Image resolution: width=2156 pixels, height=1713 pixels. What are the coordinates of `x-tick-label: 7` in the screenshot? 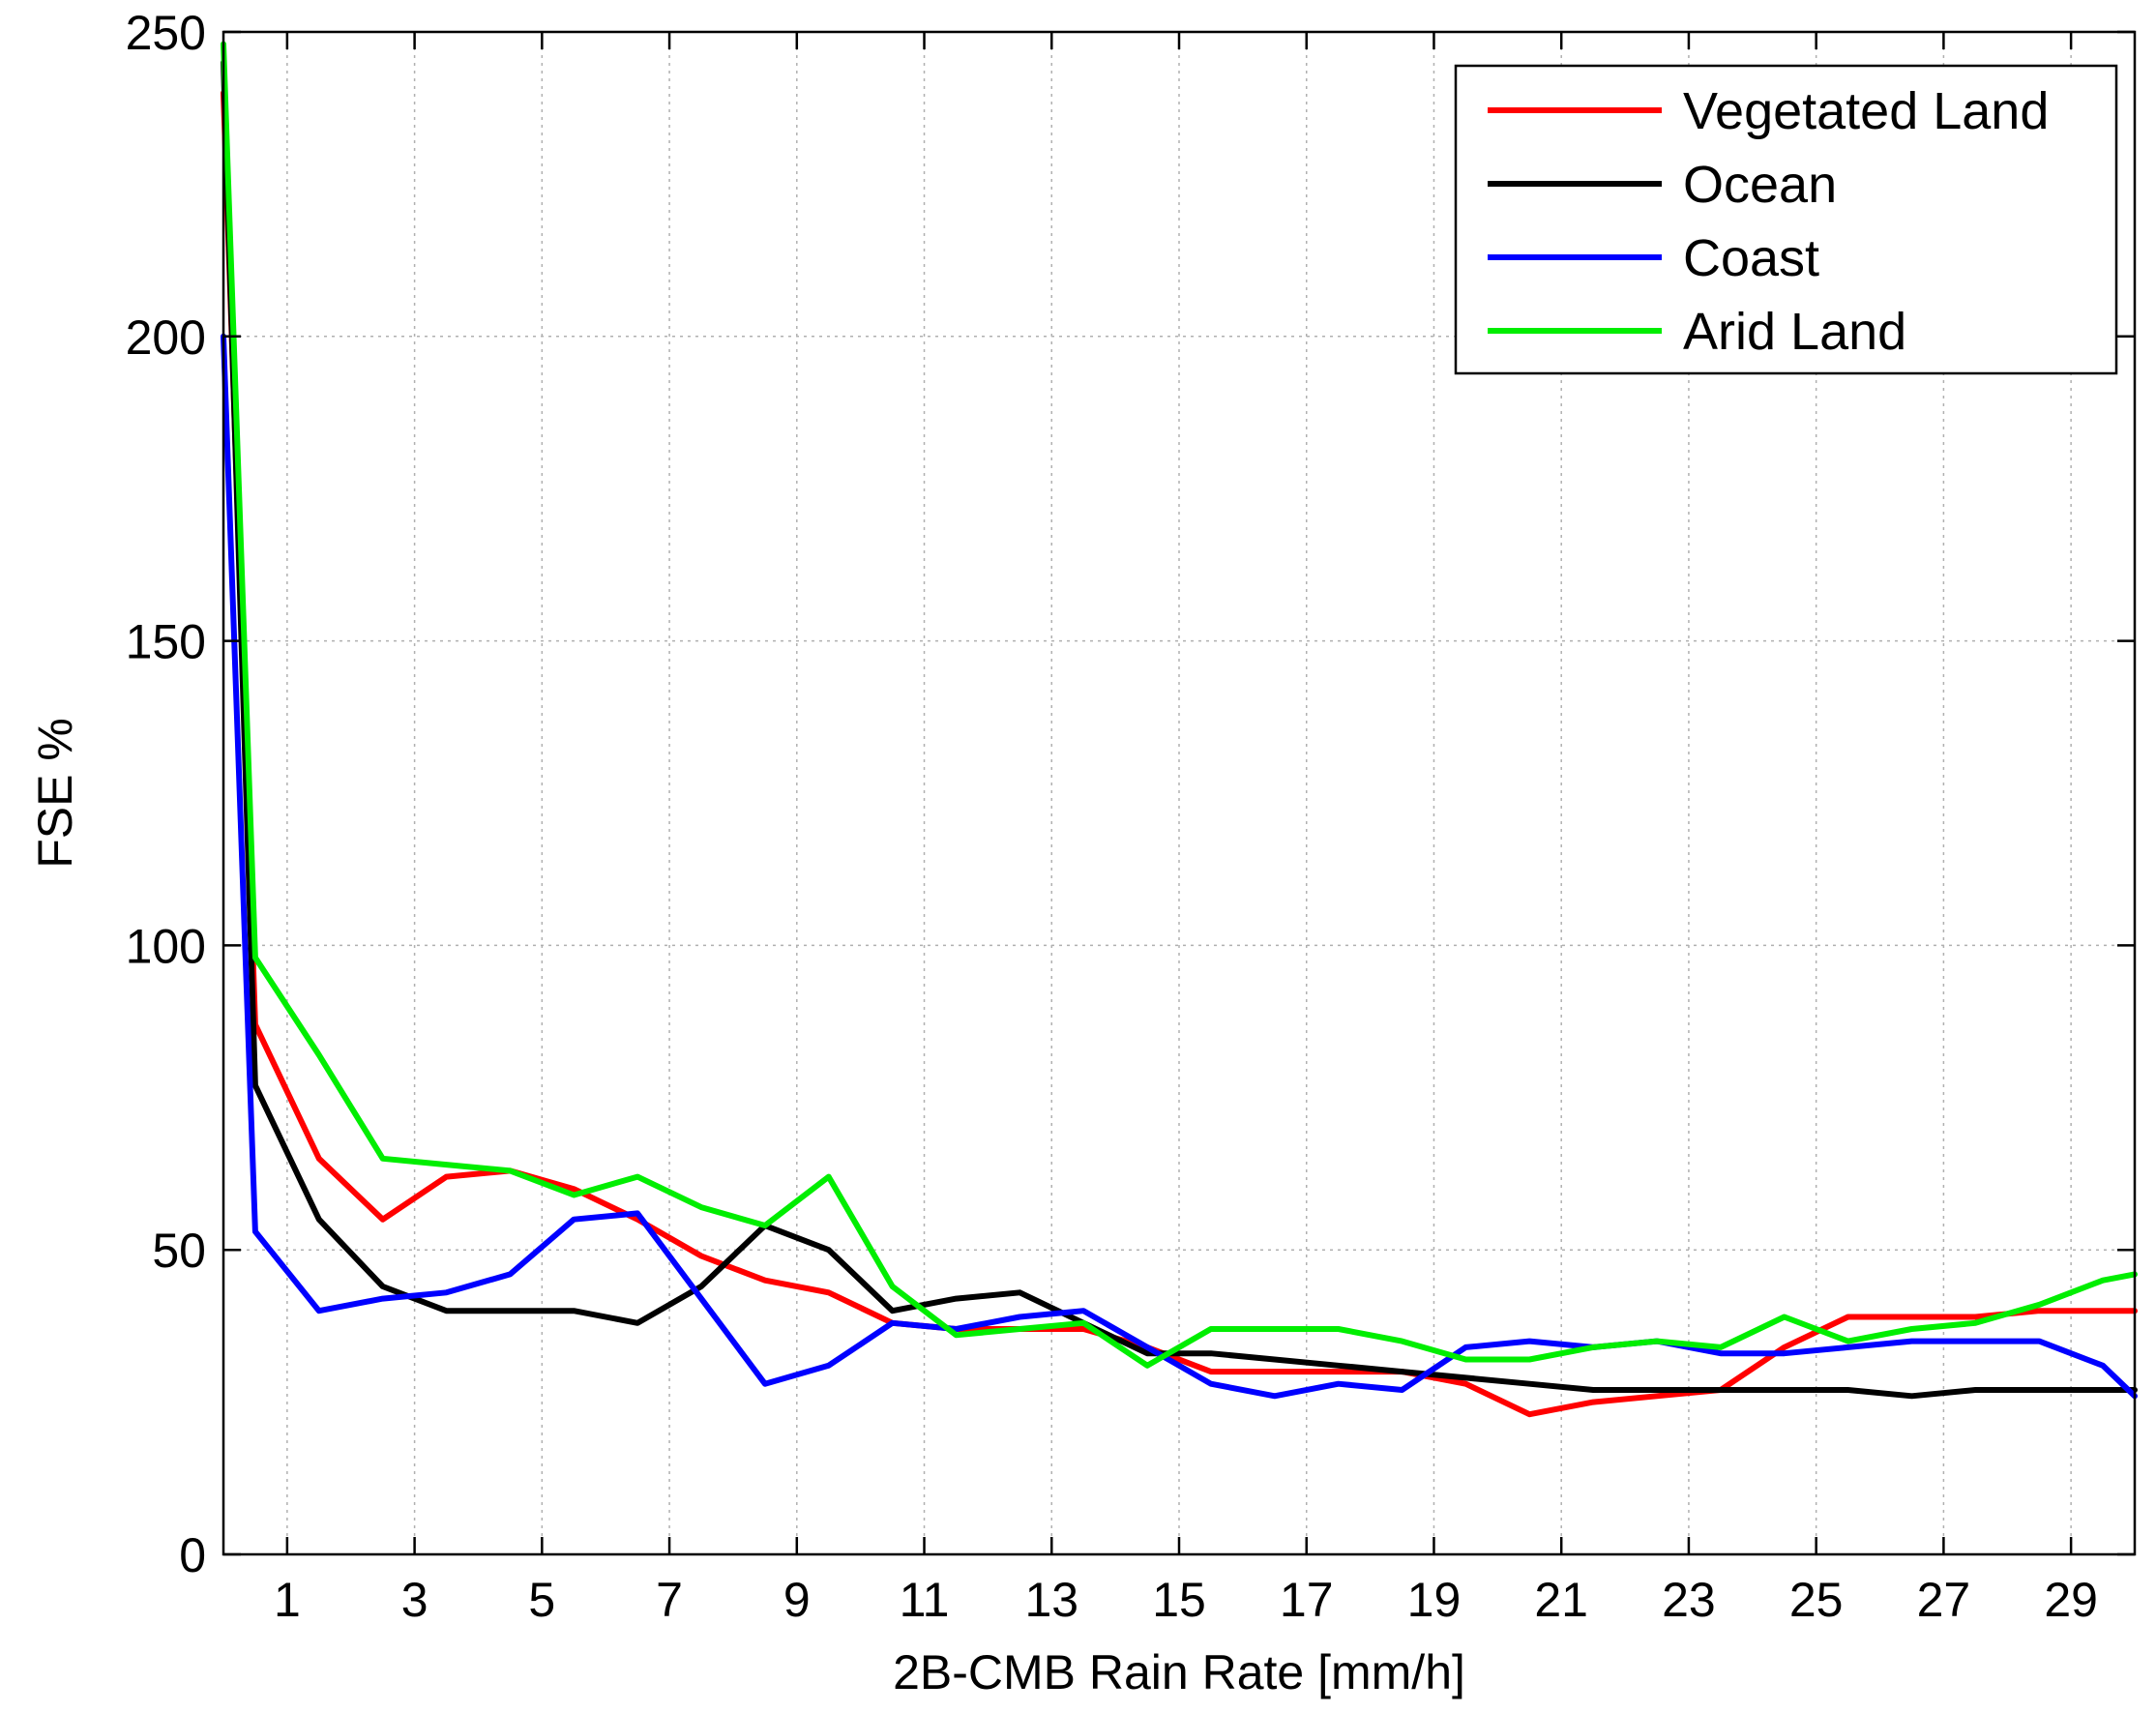 It's located at (669, 1600).